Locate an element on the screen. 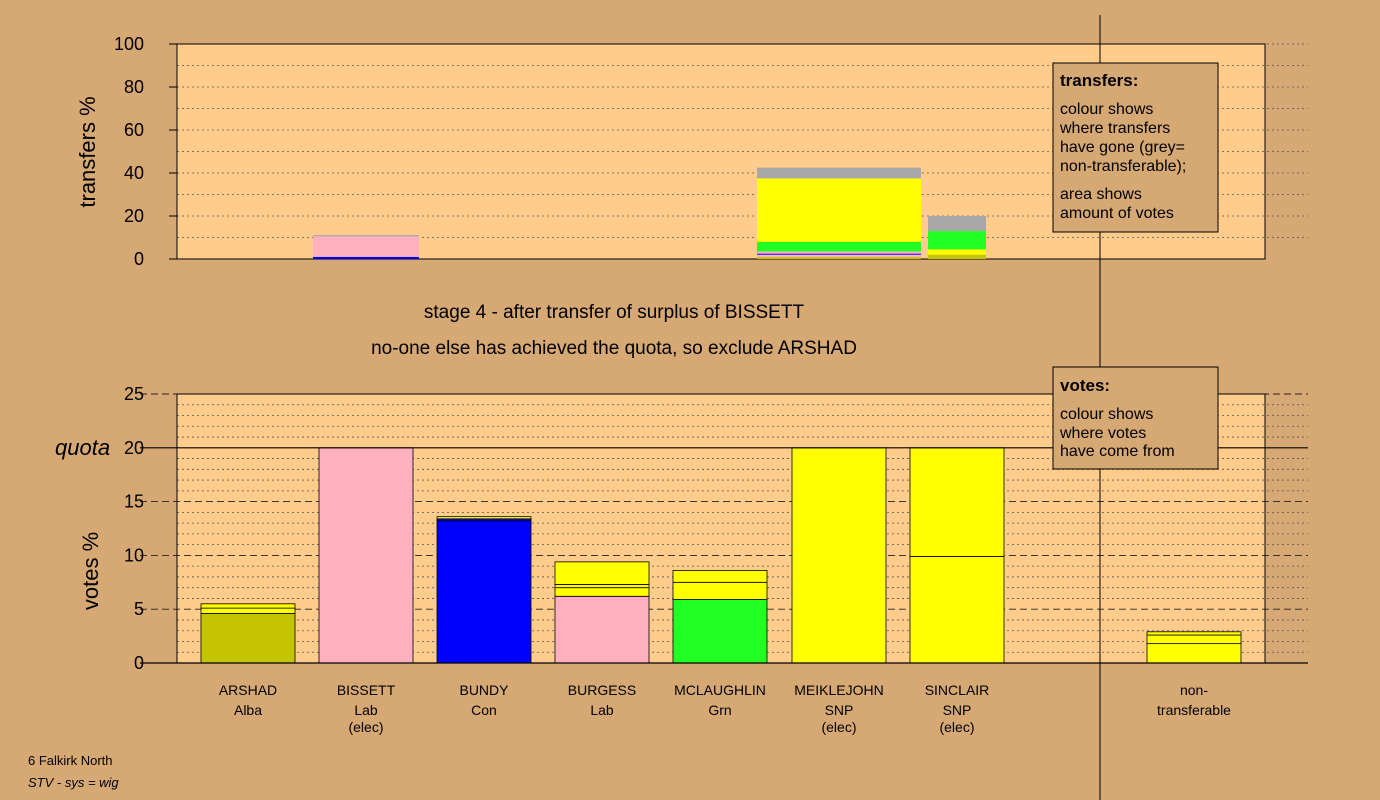 The height and width of the screenshot is (800, 1380). votes-tick-label: 10 is located at coordinates (134, 555).